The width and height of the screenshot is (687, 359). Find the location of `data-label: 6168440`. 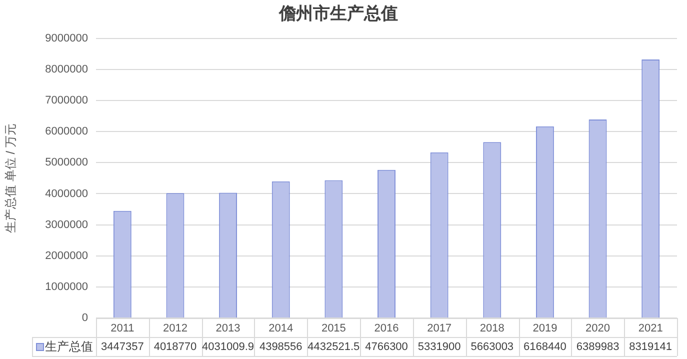

data-label: 6168440 is located at coordinates (545, 347).